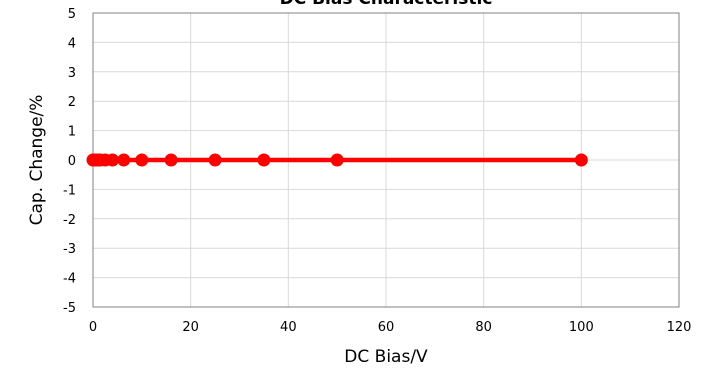 This screenshot has height=370, width=716. What do you see at coordinates (69, 308) in the screenshot?
I see `y-tick-label: -5` at bounding box center [69, 308].